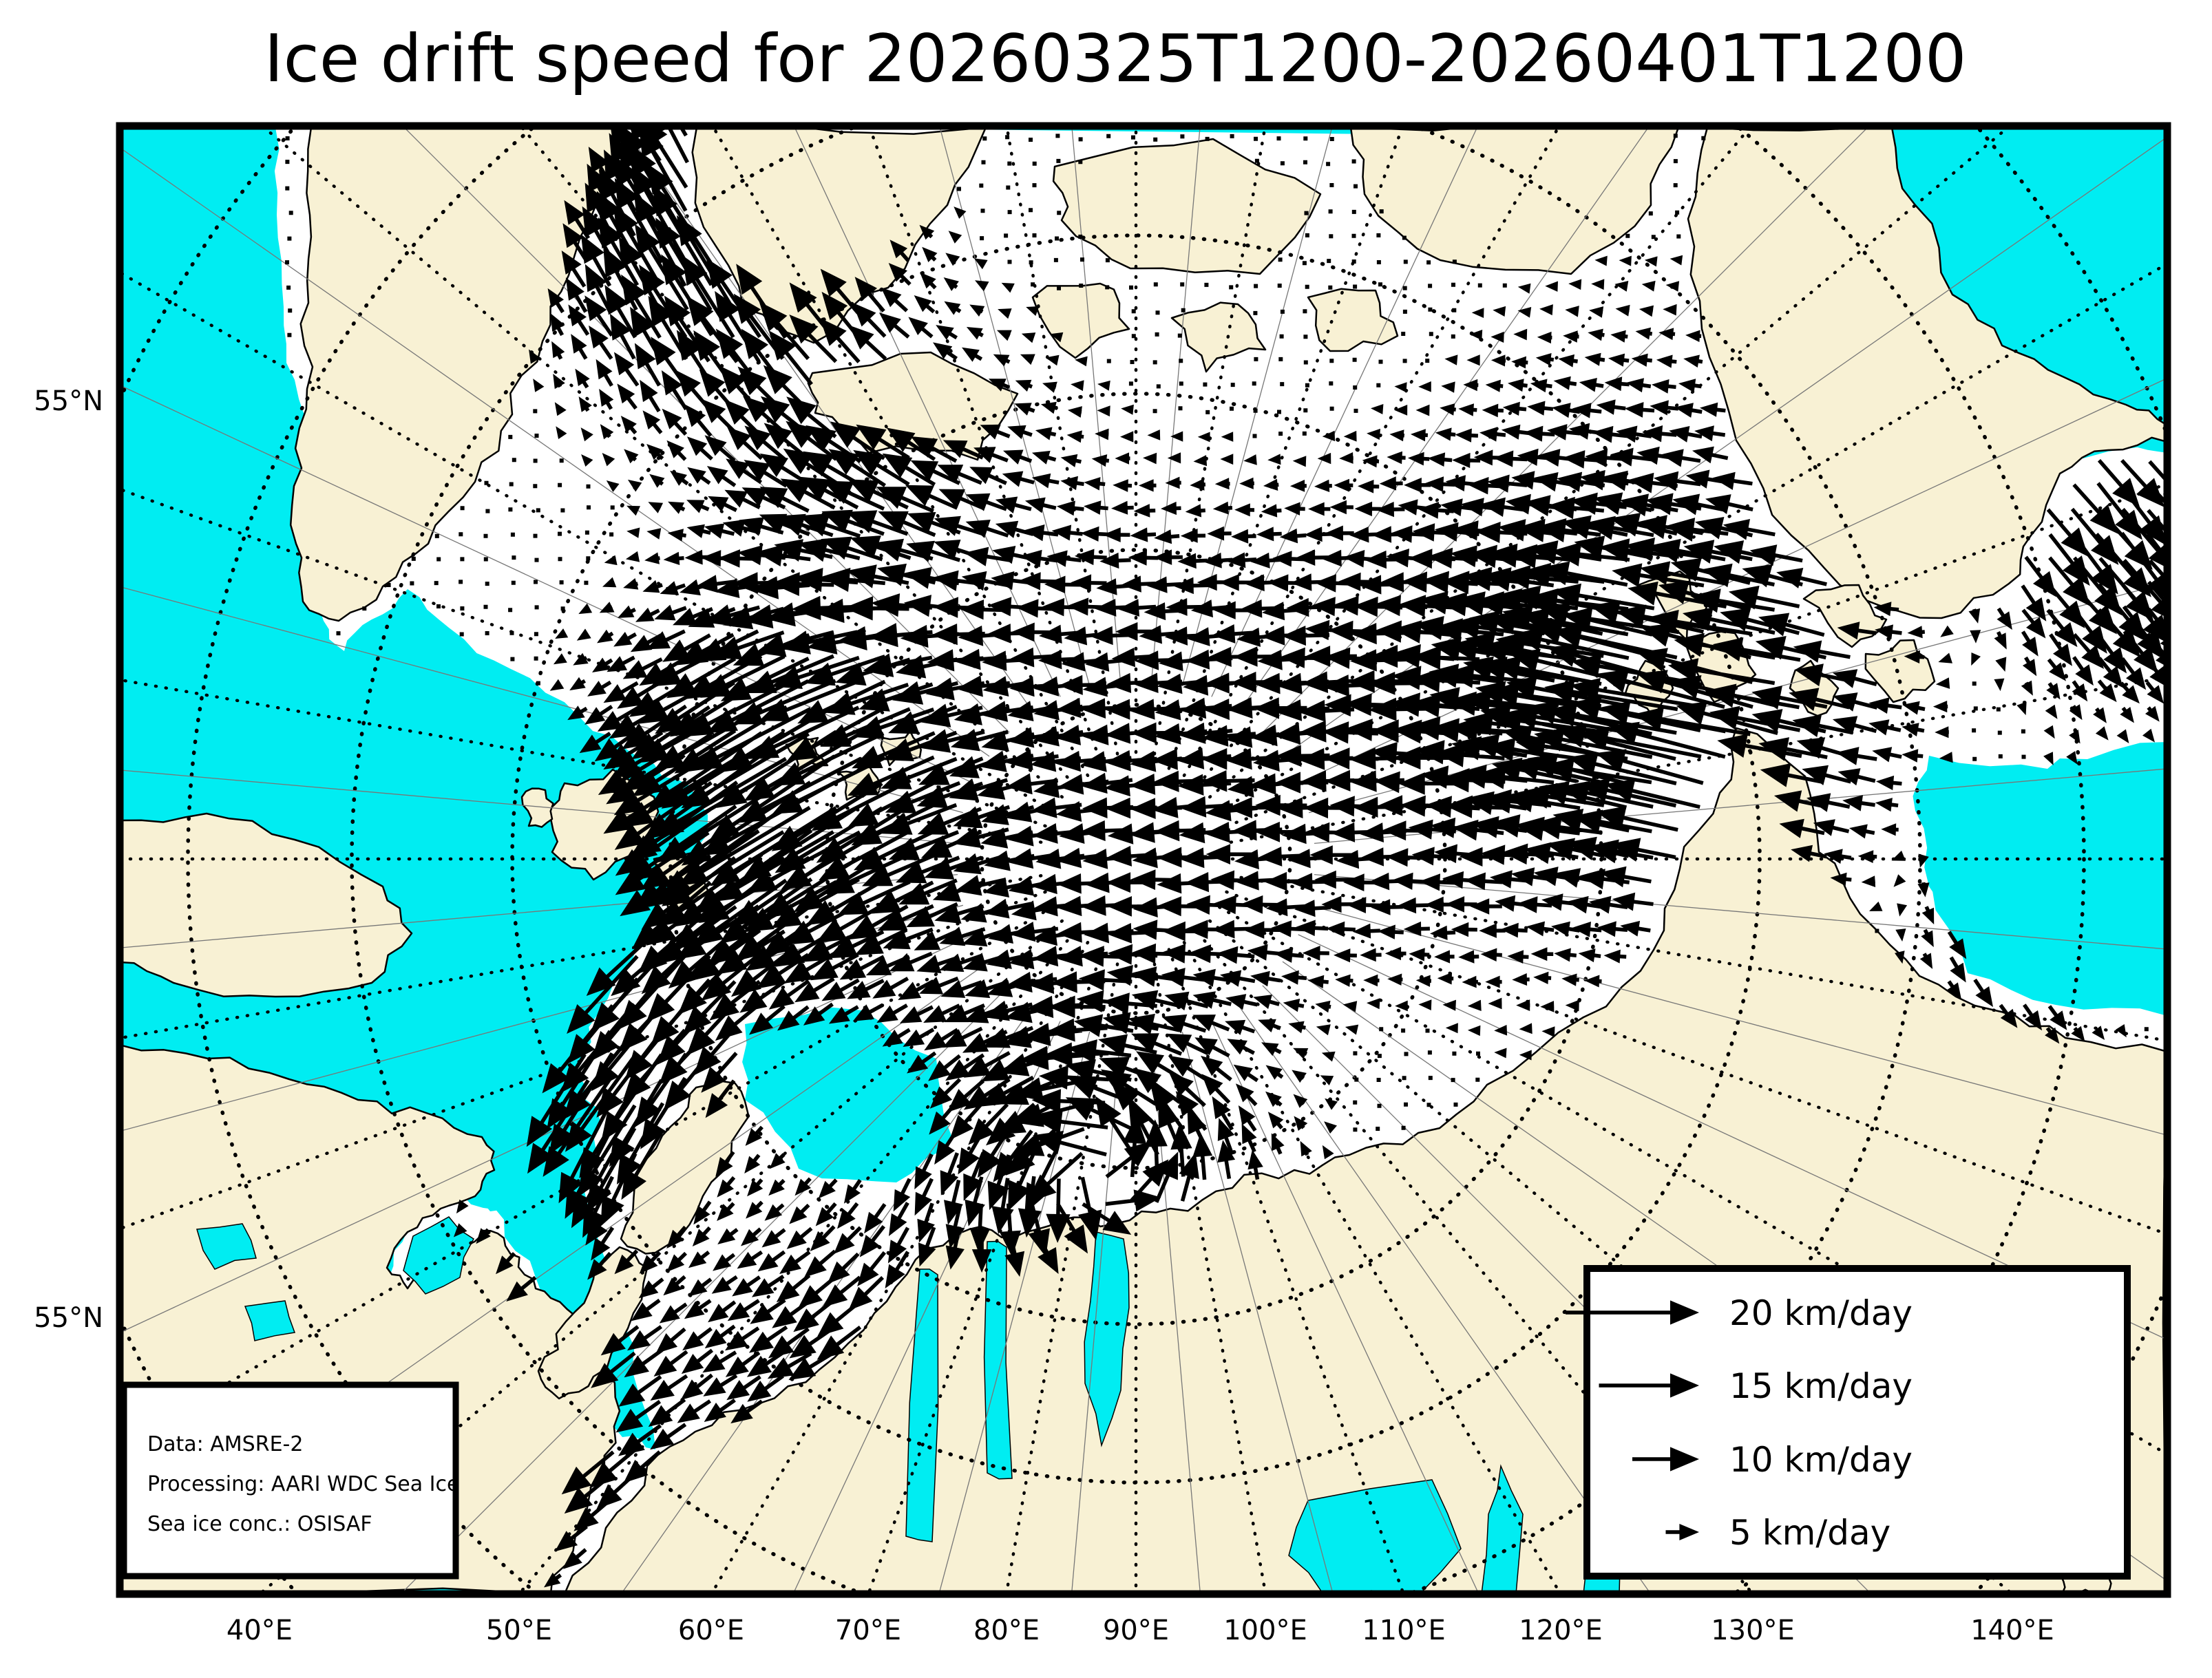 This screenshot has width=2212, height=1678. What do you see at coordinates (1404, 1631) in the screenshot?
I see `lon-tick-label: 110°E` at bounding box center [1404, 1631].